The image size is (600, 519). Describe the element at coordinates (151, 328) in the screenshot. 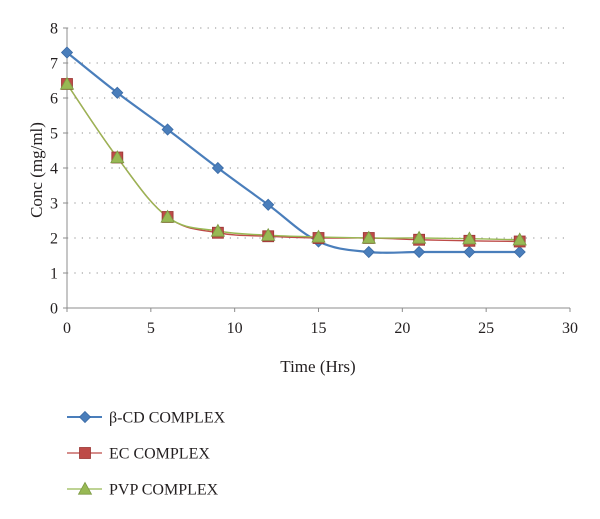

I see `x-tick-label-1: 5` at that location.